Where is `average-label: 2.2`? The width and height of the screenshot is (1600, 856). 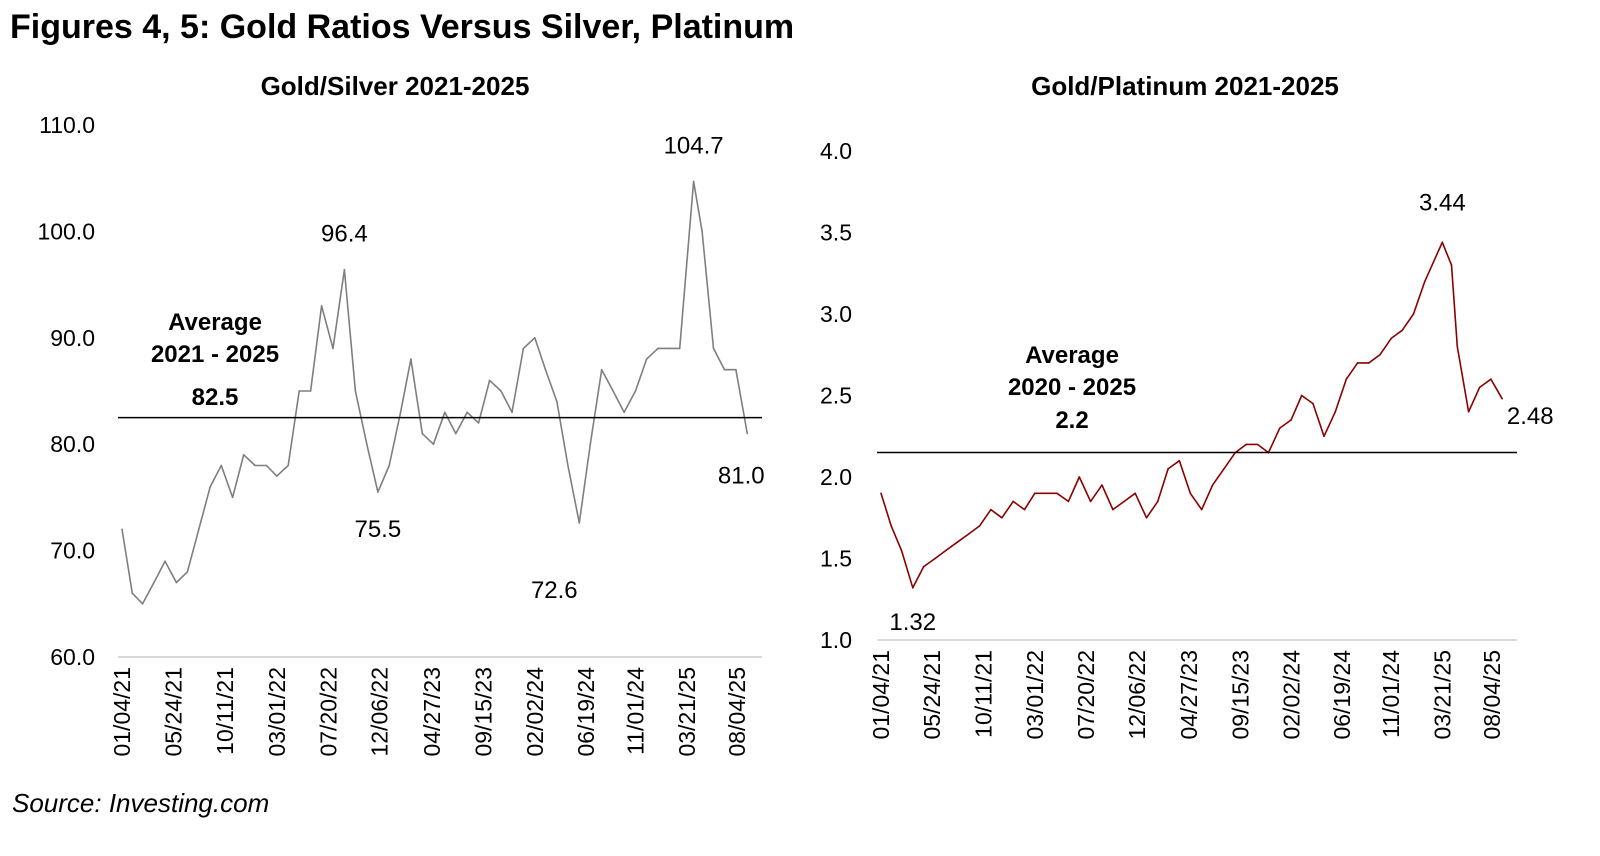
average-label: 2.2 is located at coordinates (1071, 420).